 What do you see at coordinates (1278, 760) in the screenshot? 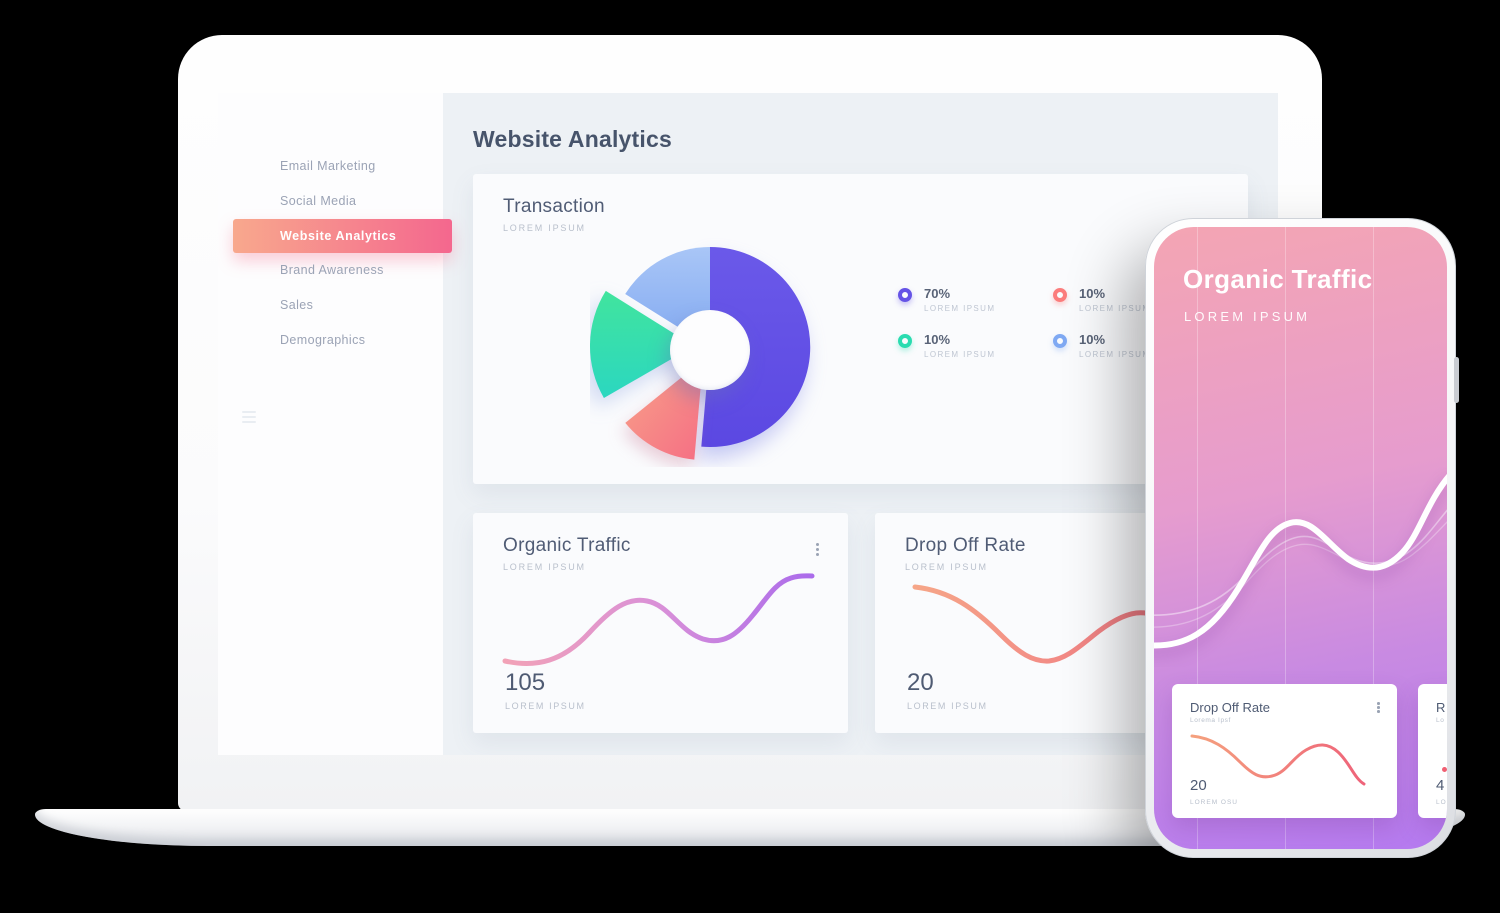
I see `phone-drop-off-sparkline` at bounding box center [1278, 760].